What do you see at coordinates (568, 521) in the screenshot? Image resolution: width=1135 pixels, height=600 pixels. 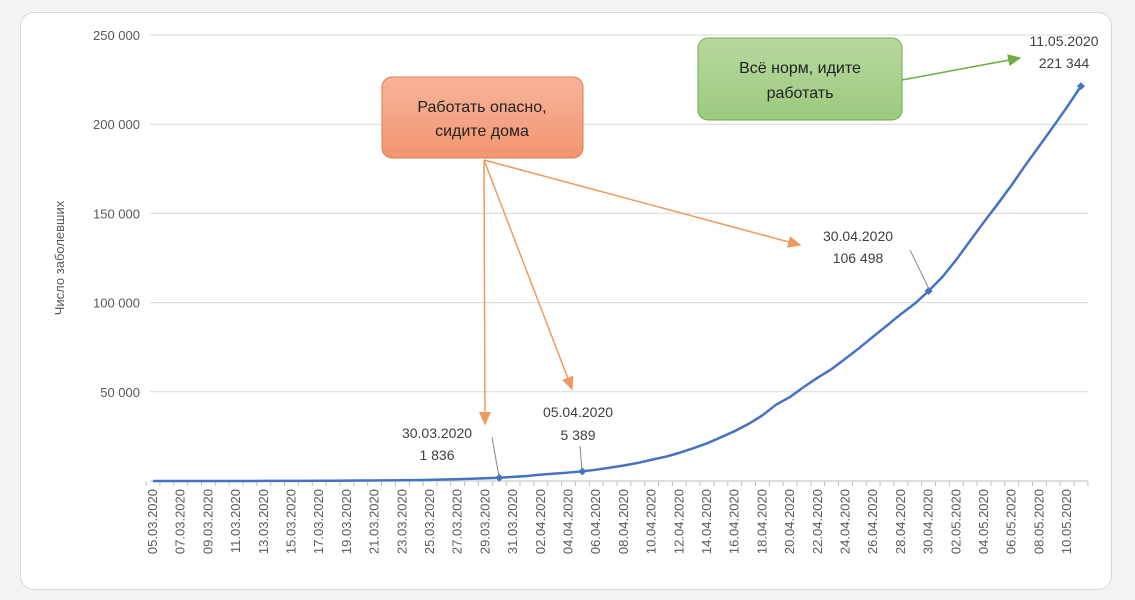 I see `x-tick-label: 04.04.2020` at bounding box center [568, 521].